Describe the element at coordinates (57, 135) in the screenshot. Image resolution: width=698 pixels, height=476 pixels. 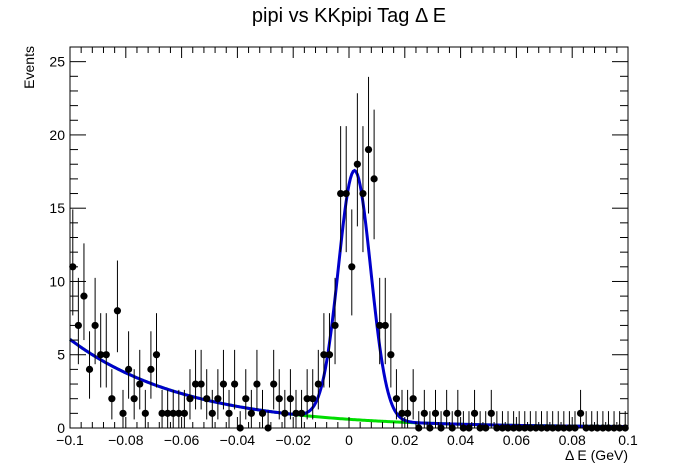
I see `y-tick-label: 20` at that location.